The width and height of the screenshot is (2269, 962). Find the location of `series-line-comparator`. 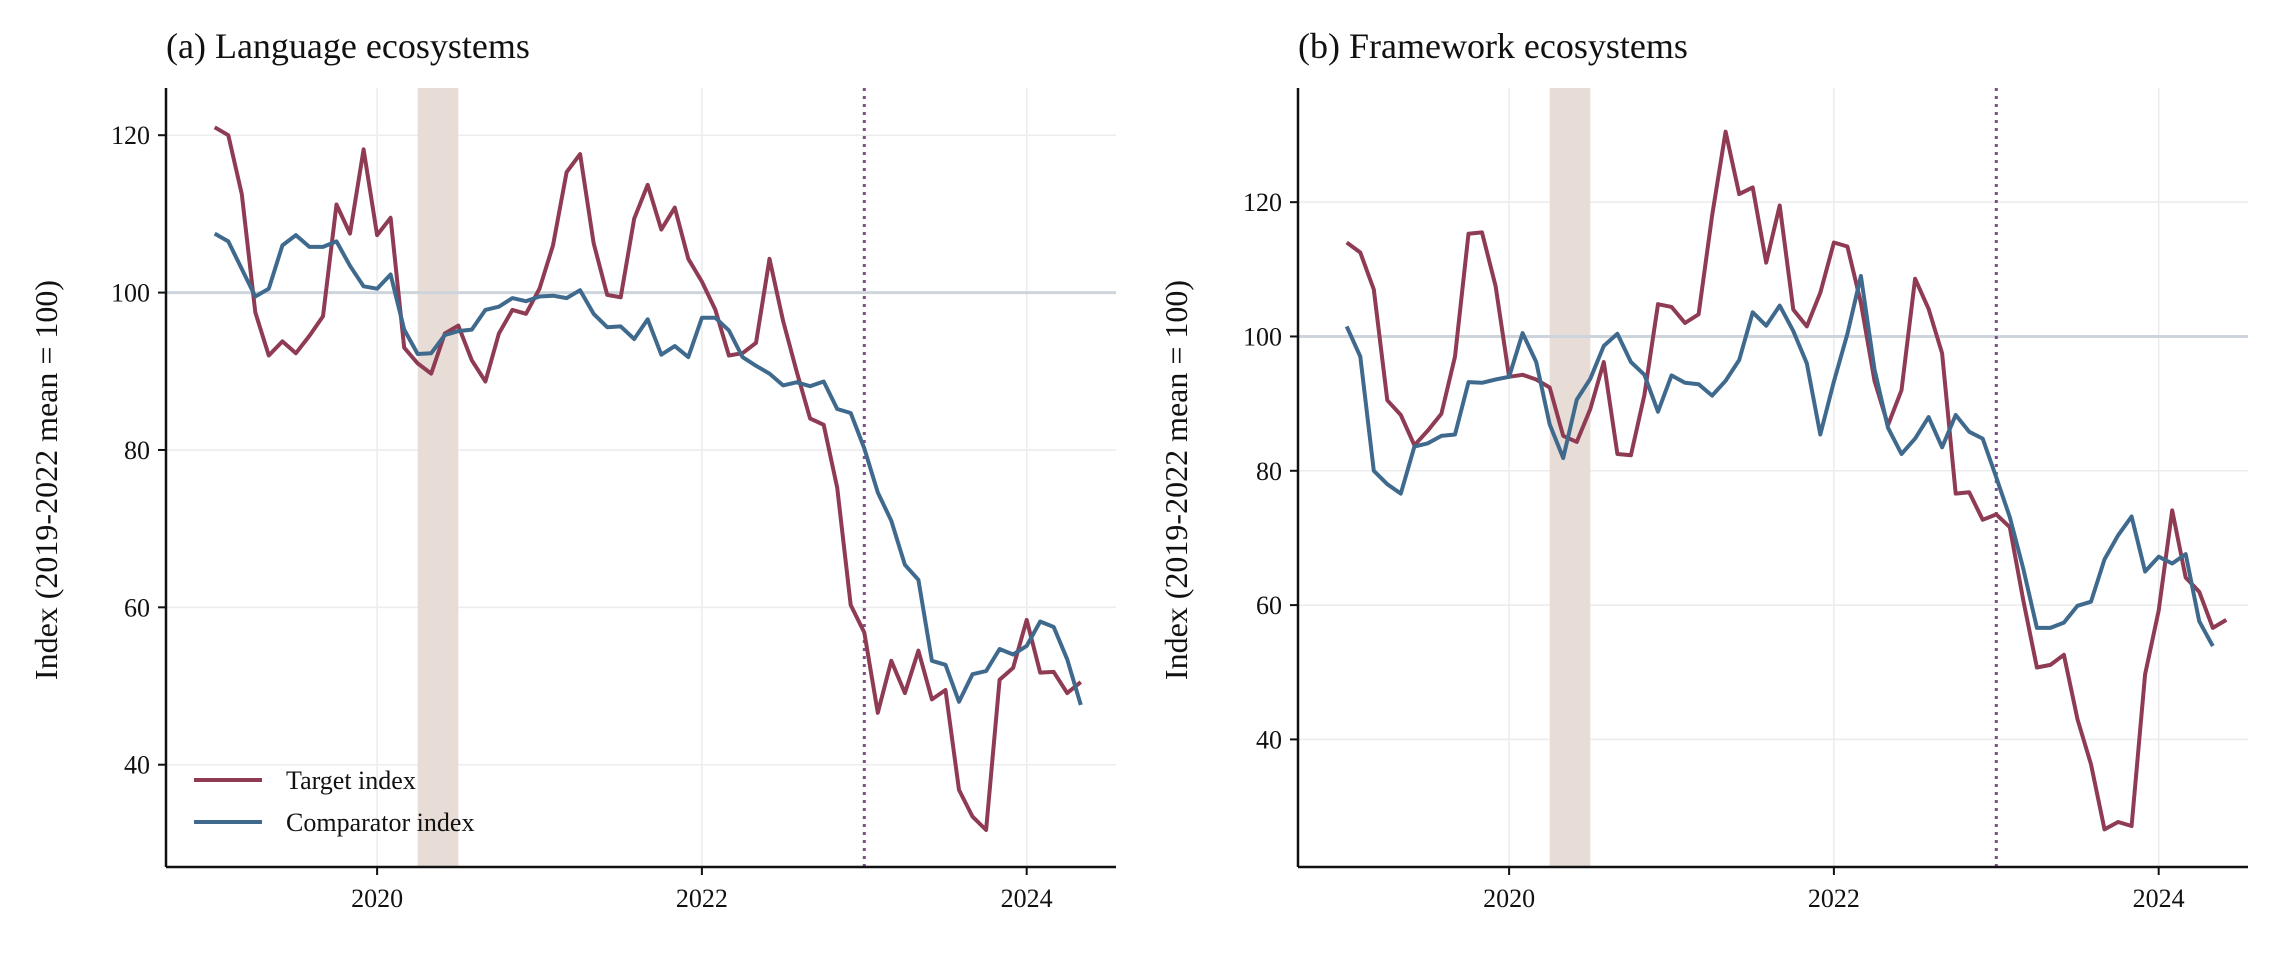

series-line-comparator is located at coordinates (1779, 461).